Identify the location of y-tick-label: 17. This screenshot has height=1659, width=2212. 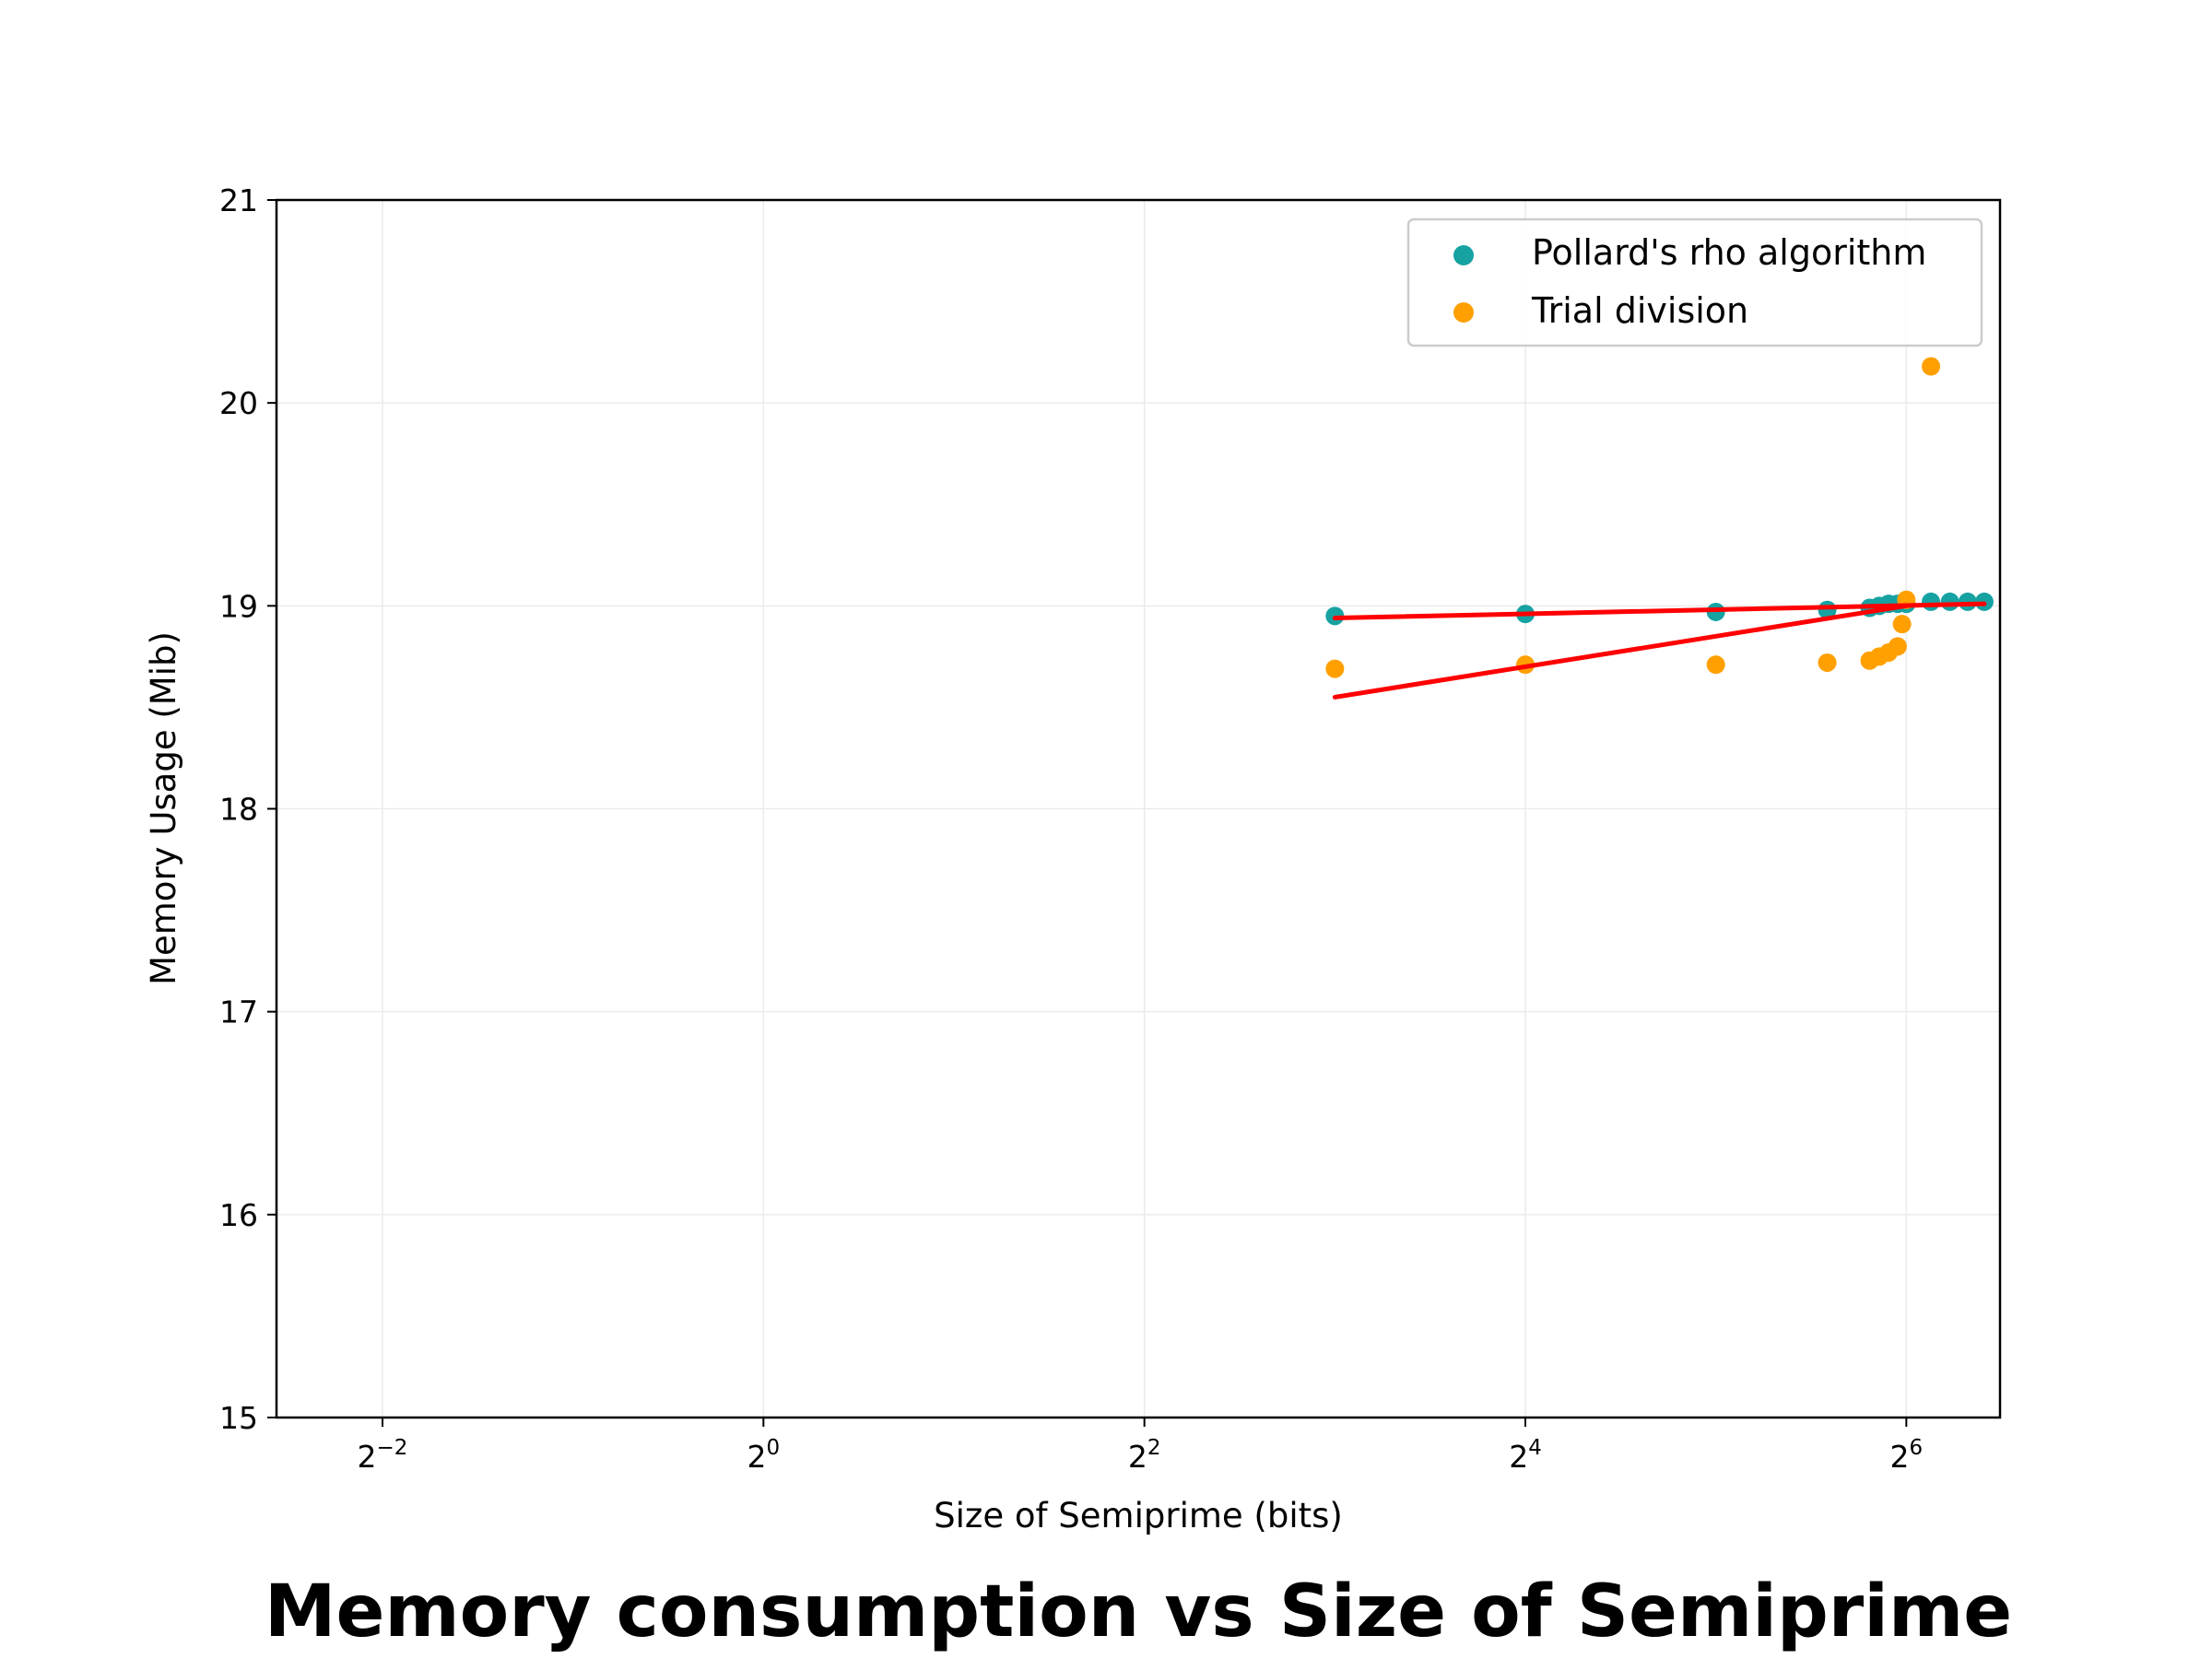
(238, 1012).